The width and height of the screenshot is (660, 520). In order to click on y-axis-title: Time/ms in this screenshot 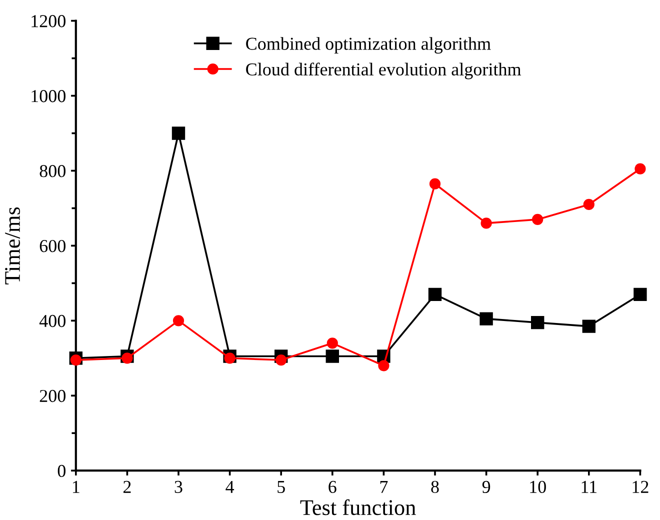, I will do `click(12, 245)`.